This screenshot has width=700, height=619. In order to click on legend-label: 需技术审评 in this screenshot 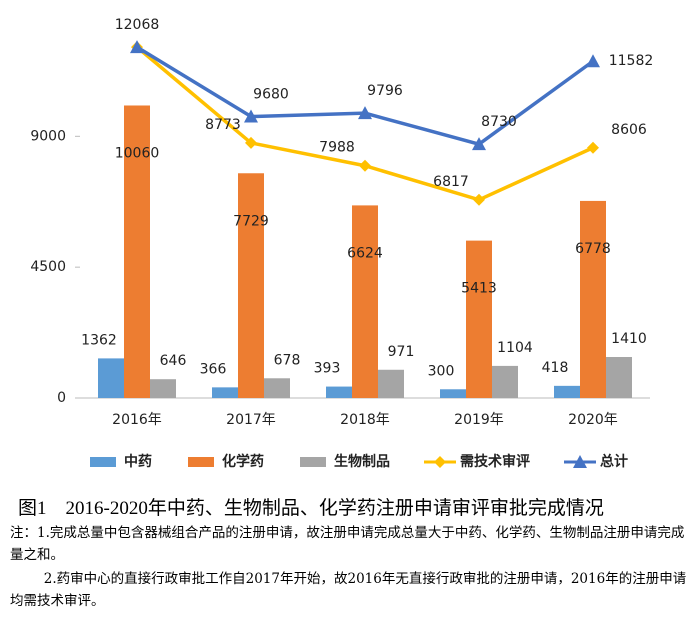, I will do `click(495, 461)`.